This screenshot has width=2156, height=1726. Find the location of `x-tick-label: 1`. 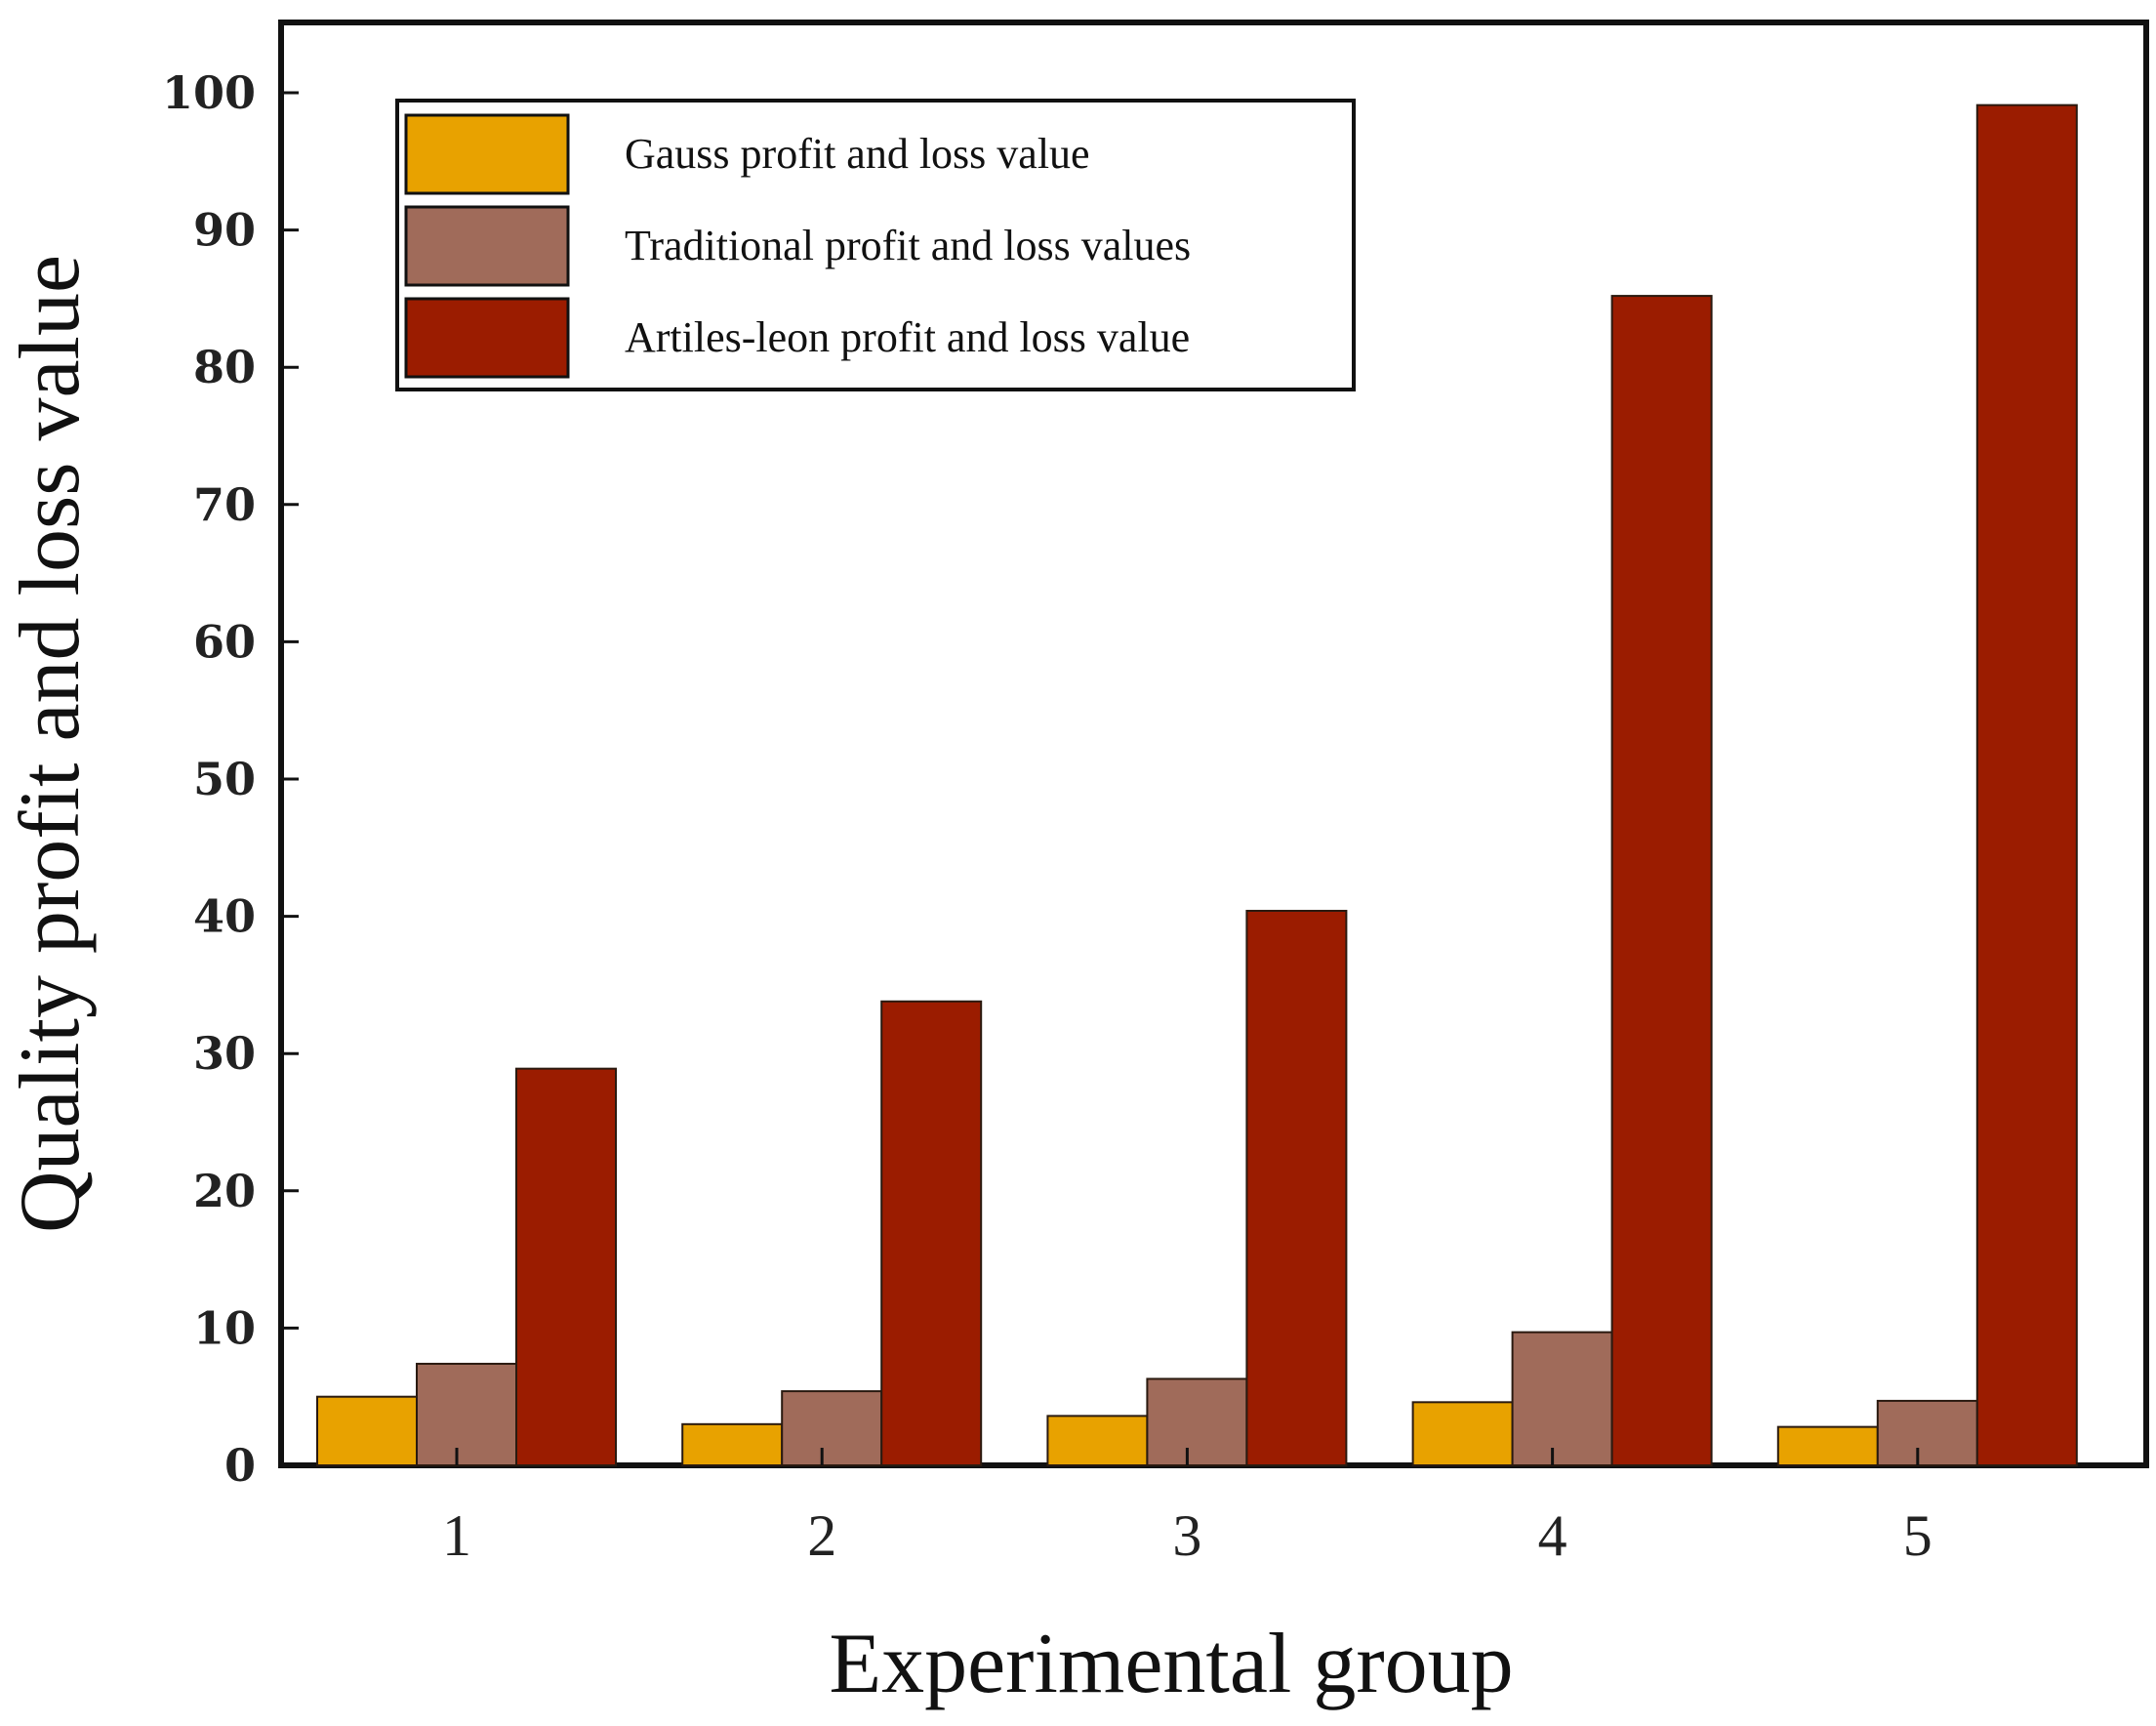

x-tick-label: 1 is located at coordinates (456, 1535).